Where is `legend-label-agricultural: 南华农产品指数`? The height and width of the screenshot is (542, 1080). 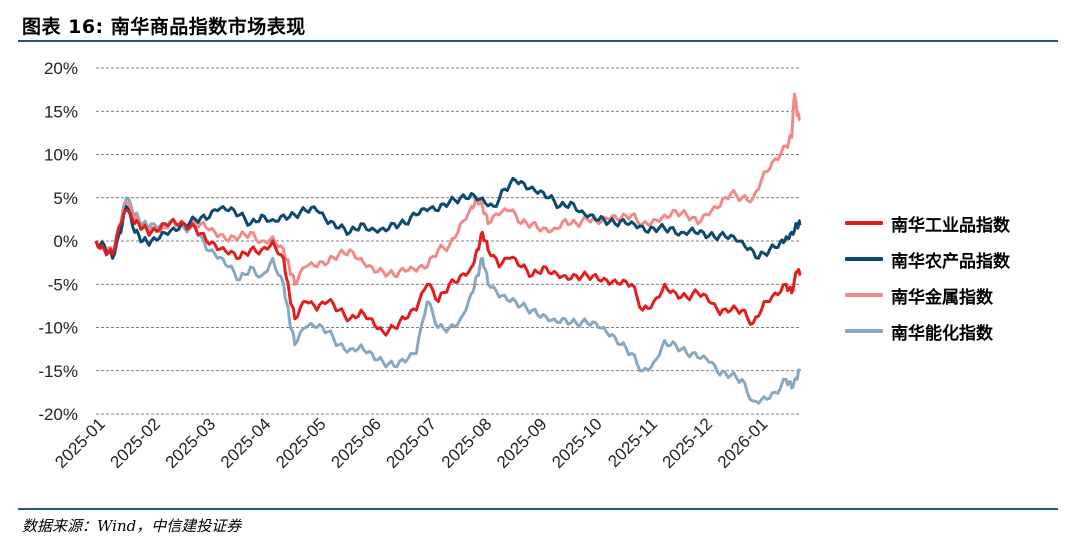
legend-label-agricultural: 南华农产品指数 is located at coordinates (950, 261).